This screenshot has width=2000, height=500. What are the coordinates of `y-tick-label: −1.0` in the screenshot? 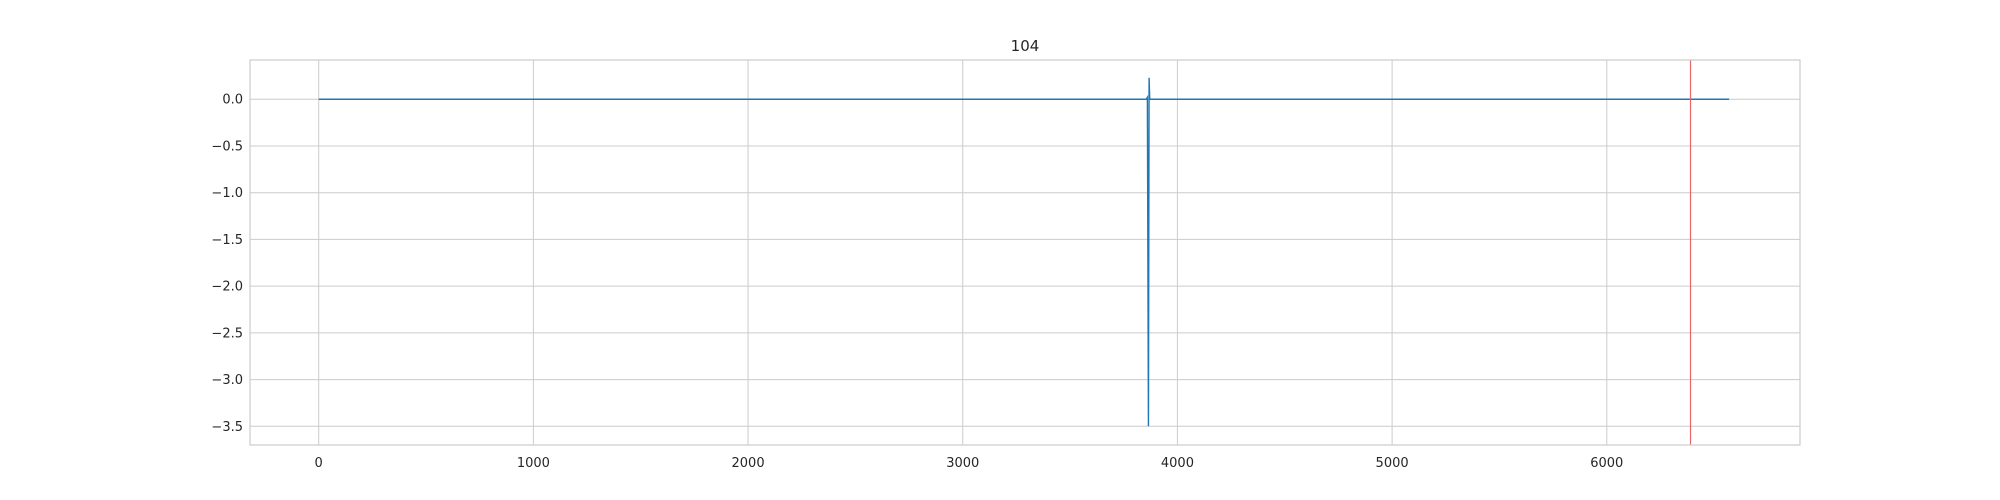 It's located at (227, 193).